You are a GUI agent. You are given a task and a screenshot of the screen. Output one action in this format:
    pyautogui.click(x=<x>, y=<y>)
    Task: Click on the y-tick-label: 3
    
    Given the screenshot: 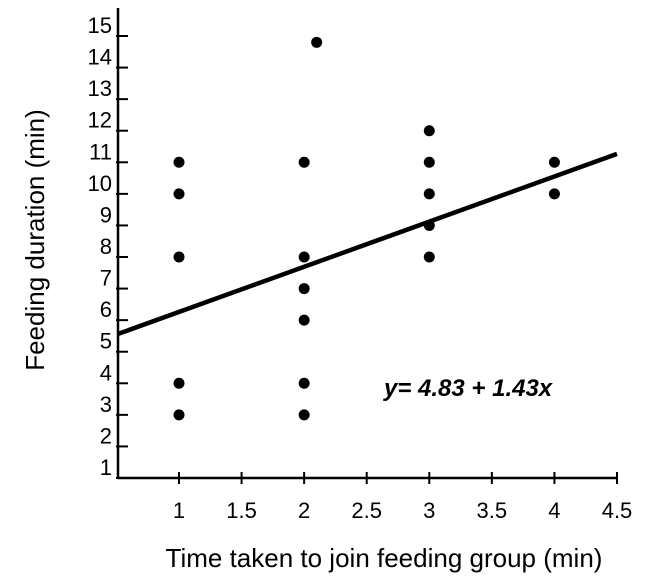 What is the action you would take?
    pyautogui.click(x=106, y=404)
    